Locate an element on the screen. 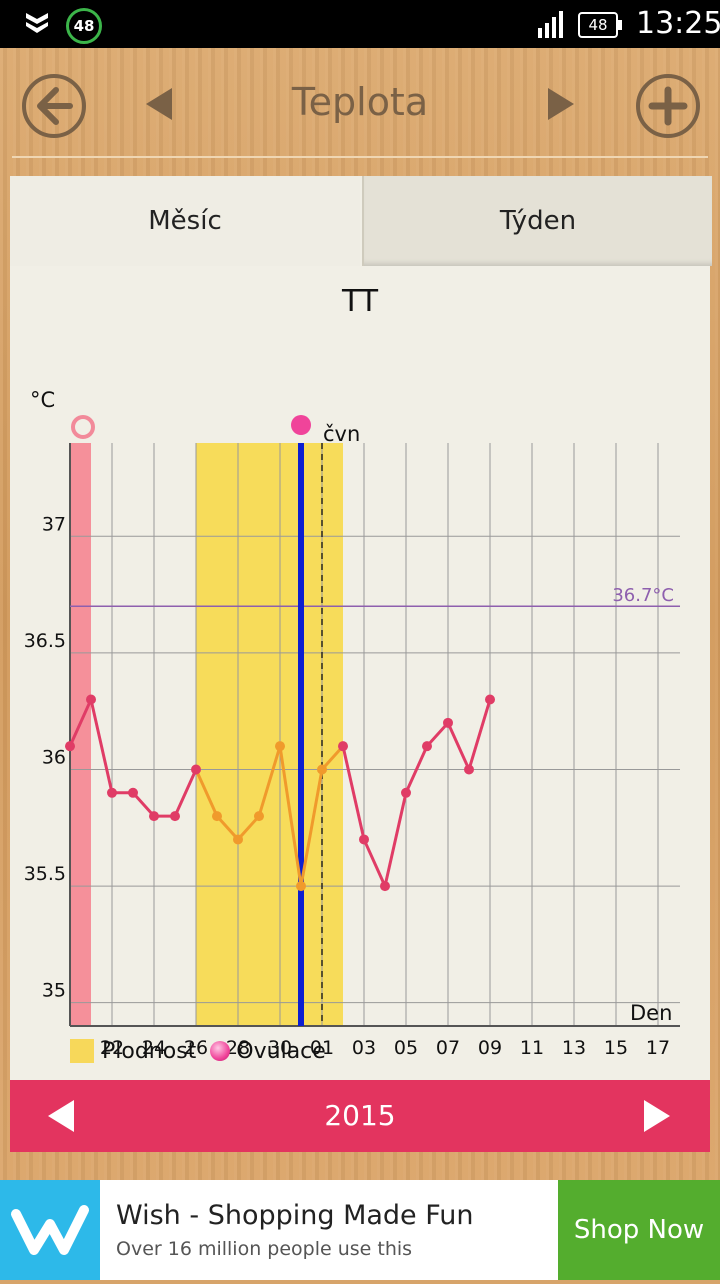  wish-logo-icon is located at coordinates (50, 1230).